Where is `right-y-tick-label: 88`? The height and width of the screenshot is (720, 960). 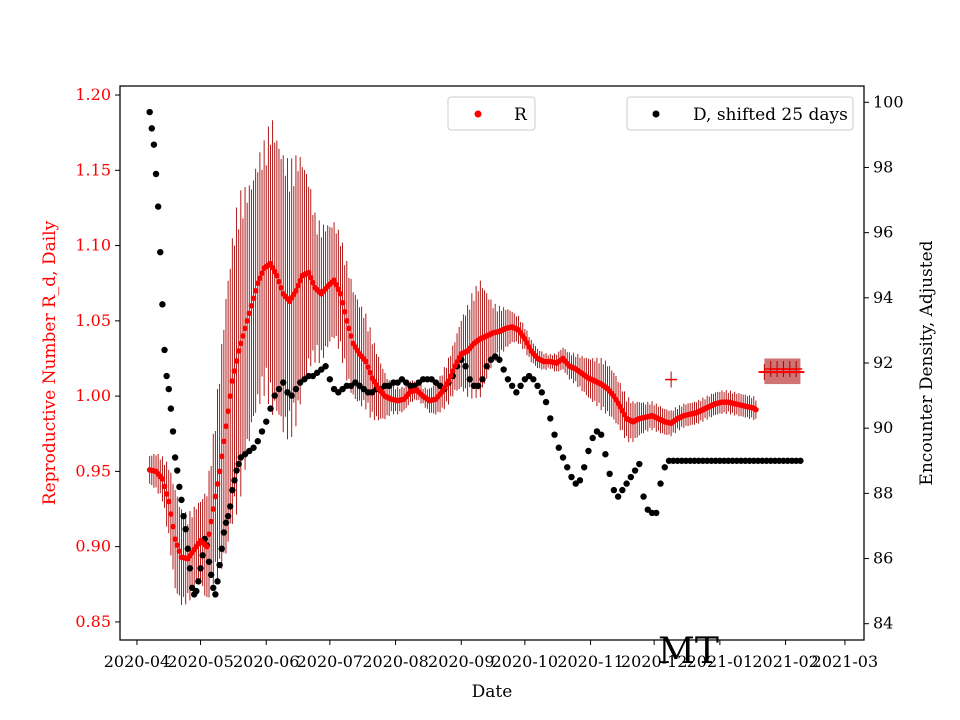
right-y-tick-label: 88 is located at coordinates (883, 492).